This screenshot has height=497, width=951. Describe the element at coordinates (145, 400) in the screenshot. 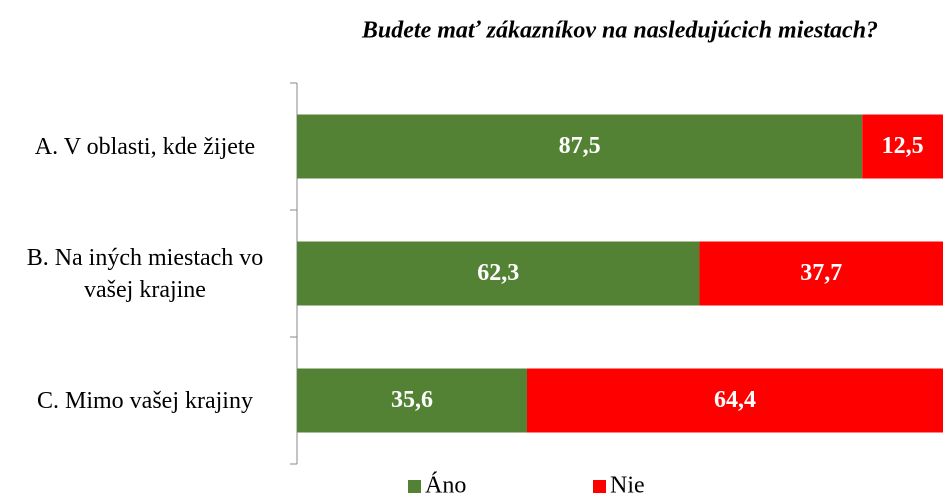

I see `category-label: C. Mimo vašej krajiny` at that location.